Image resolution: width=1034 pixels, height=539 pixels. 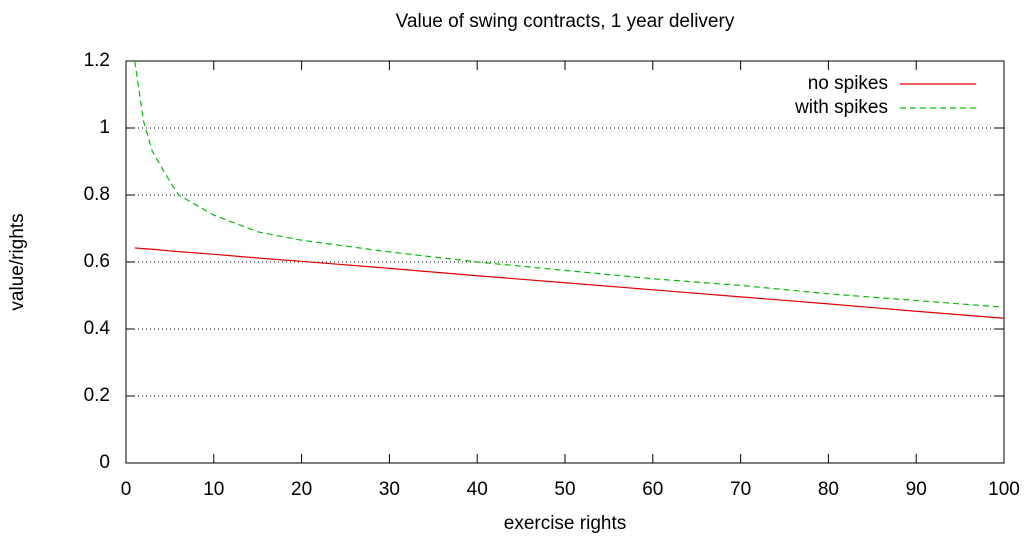 What do you see at coordinates (301, 489) in the screenshot?
I see `x-tick-label: 20` at bounding box center [301, 489].